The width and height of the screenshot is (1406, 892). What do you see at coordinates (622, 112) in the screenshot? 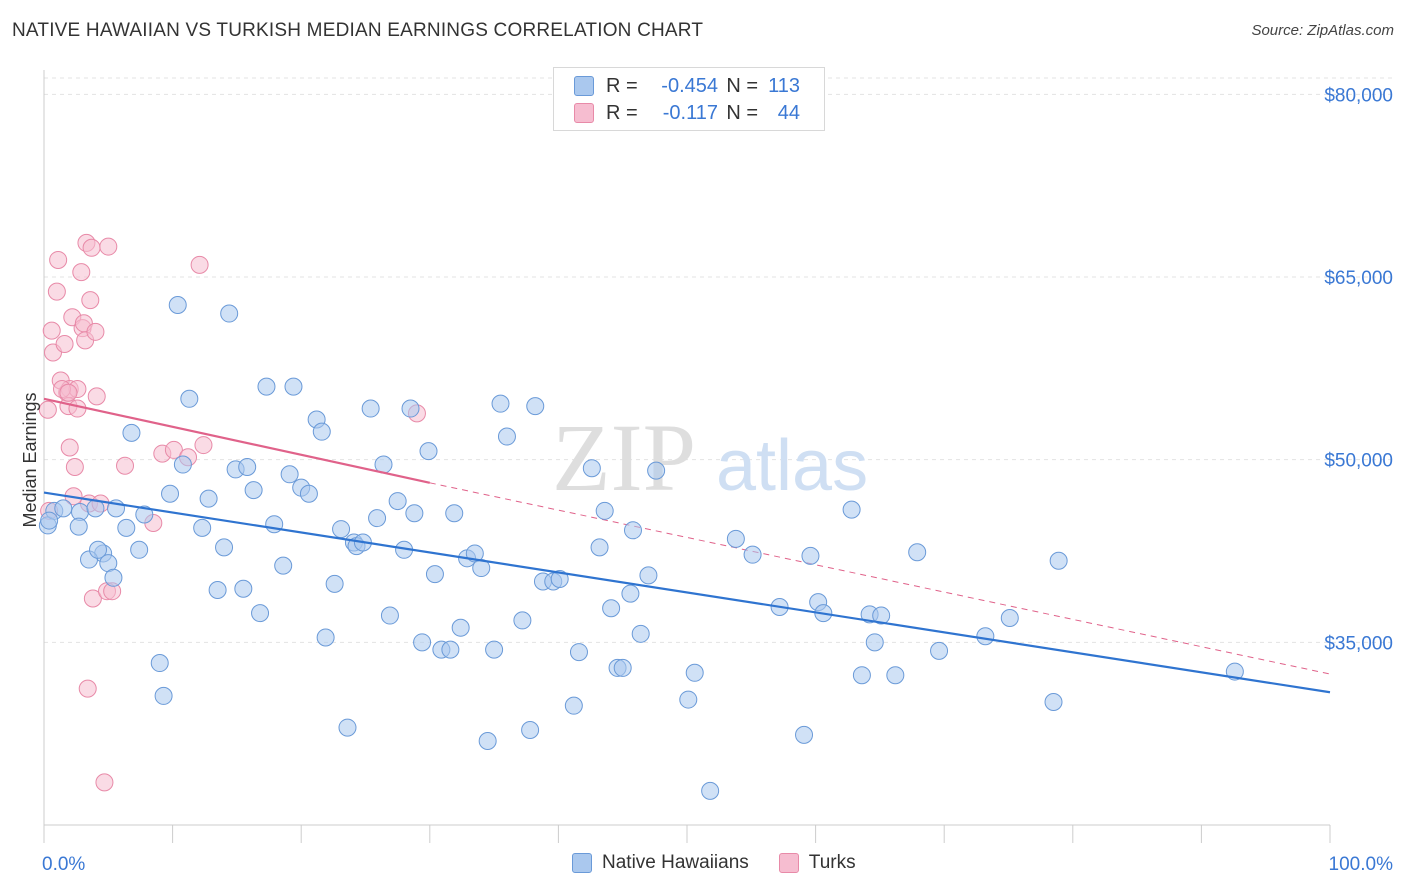
I see `legend-r-label: R =` at bounding box center [622, 112].